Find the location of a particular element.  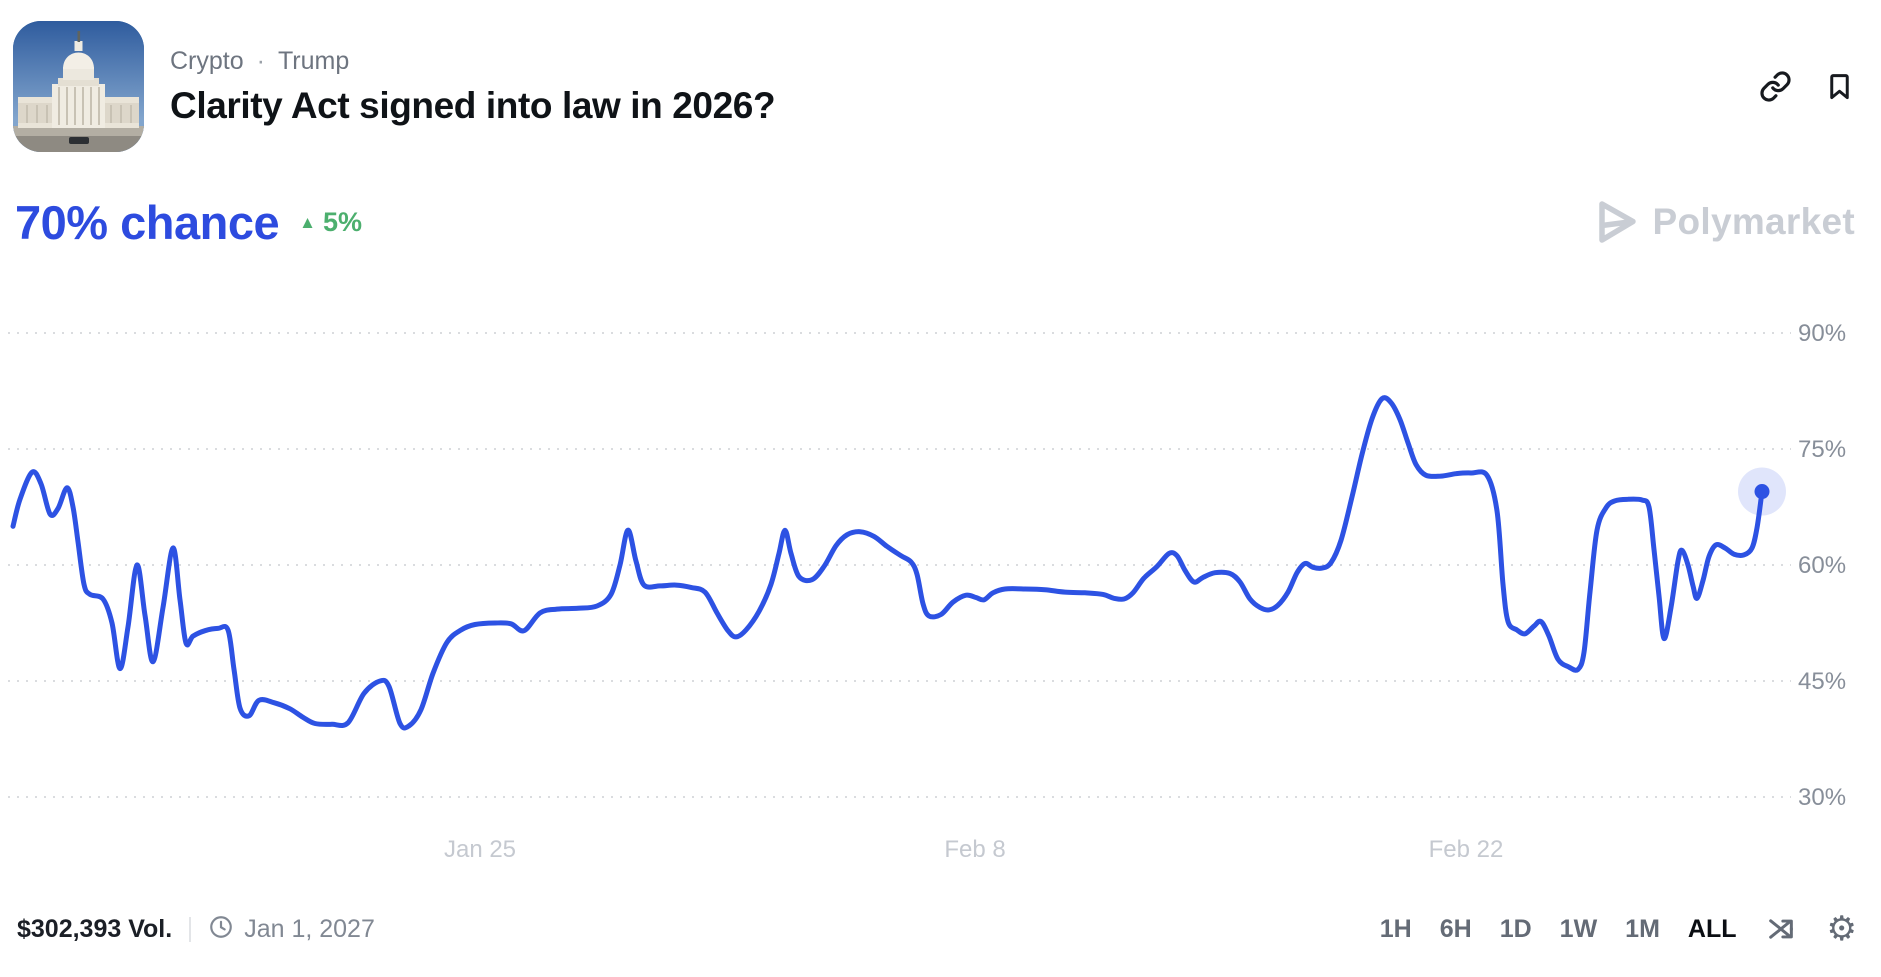

bookmark-icon is located at coordinates (1839, 87).